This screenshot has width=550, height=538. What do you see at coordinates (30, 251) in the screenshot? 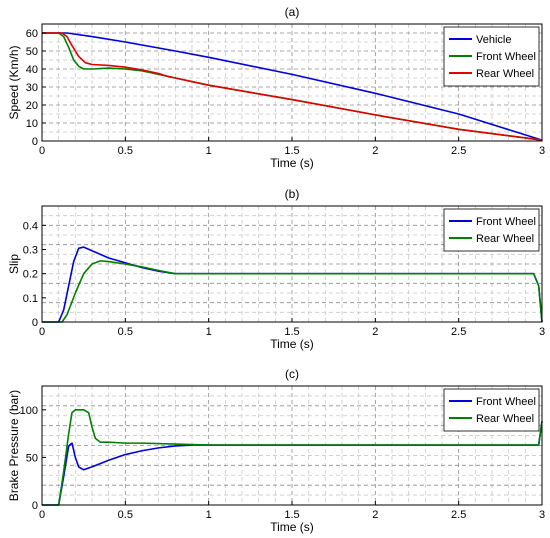
I see `y-tick-label: 0.3` at bounding box center [30, 251].